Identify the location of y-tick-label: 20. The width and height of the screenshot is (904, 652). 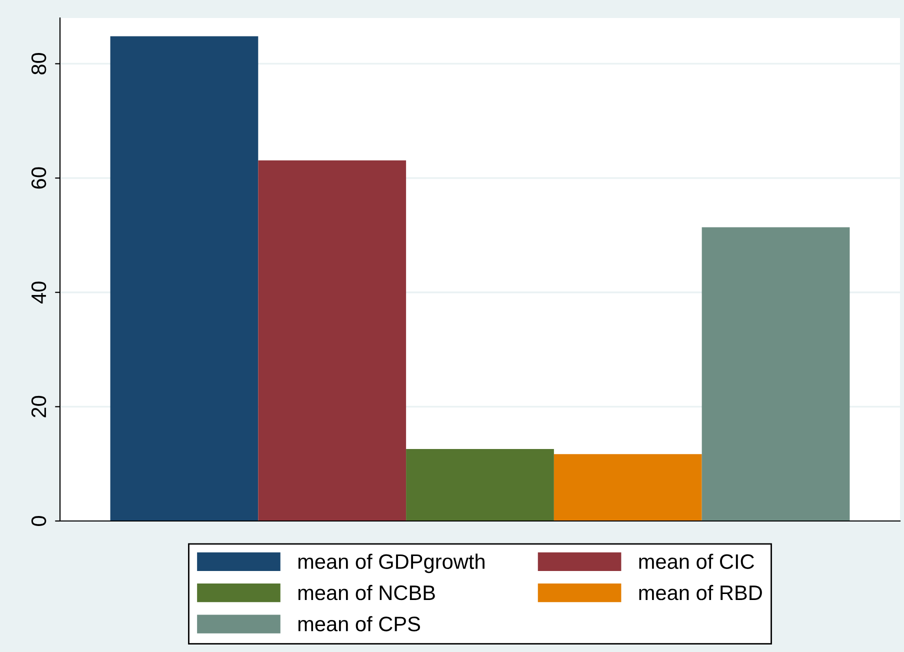
(38, 407).